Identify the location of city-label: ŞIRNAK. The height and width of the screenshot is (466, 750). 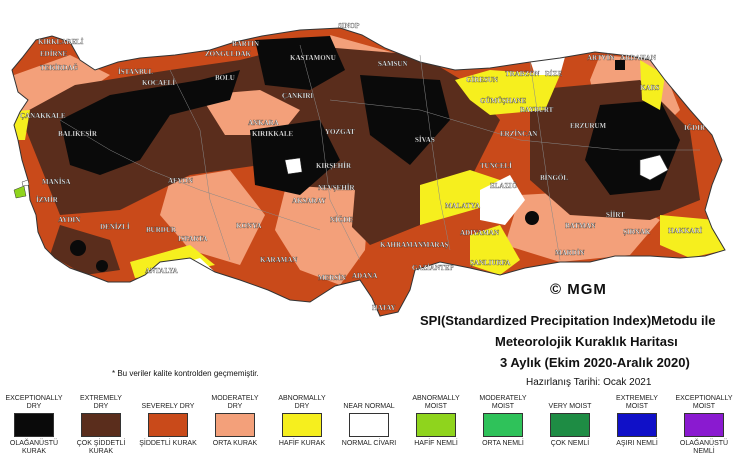
(637, 232).